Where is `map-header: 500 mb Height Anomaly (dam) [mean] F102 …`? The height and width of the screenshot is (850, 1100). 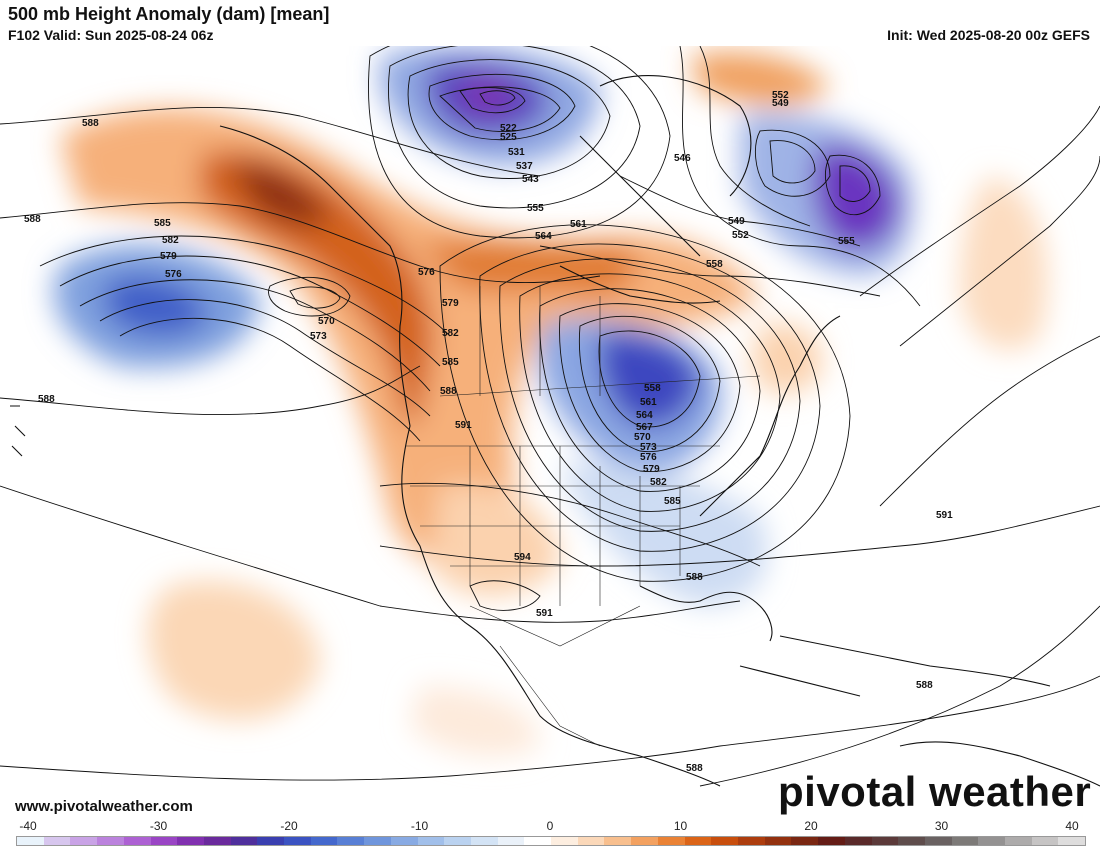
map-header: 500 mb Height Anomaly (dam) [mean] F102 … is located at coordinates (550, 23).